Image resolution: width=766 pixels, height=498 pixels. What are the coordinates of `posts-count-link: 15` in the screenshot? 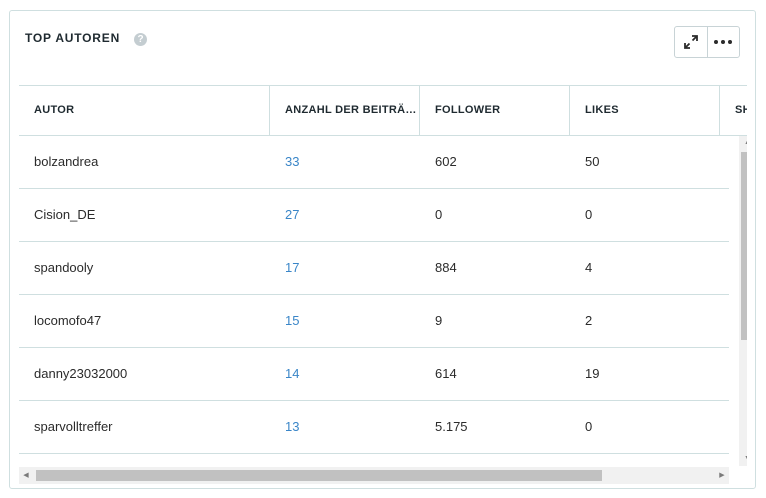 It's located at (292, 320).